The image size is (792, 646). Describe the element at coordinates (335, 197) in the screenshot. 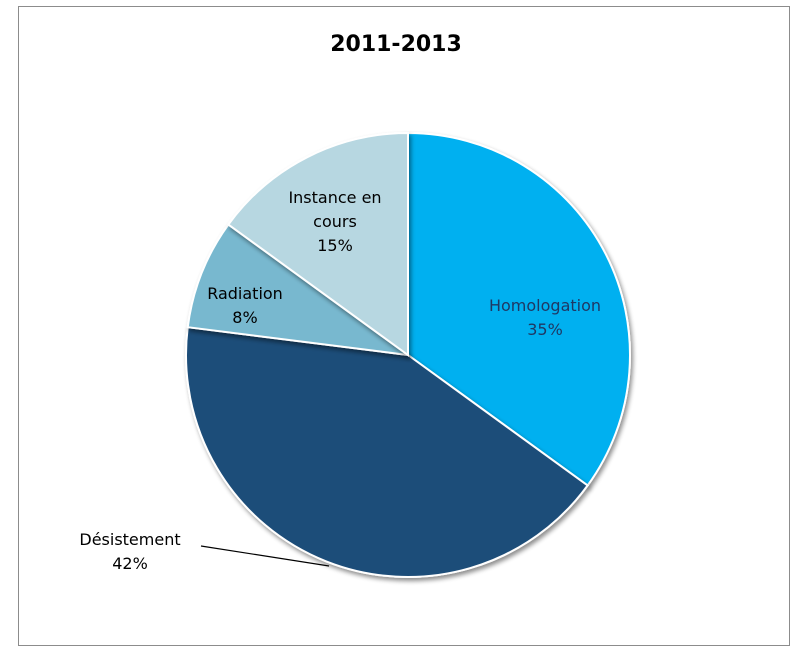

I see `slice-category-text: Instance en` at that location.